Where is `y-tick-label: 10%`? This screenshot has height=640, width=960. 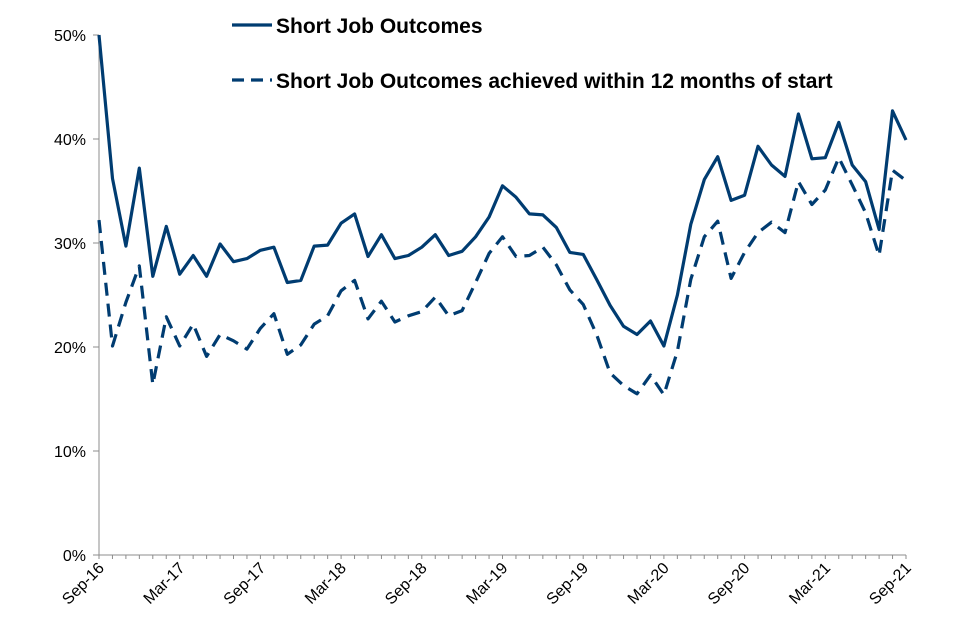 y-tick-label: 10% is located at coordinates (70, 452).